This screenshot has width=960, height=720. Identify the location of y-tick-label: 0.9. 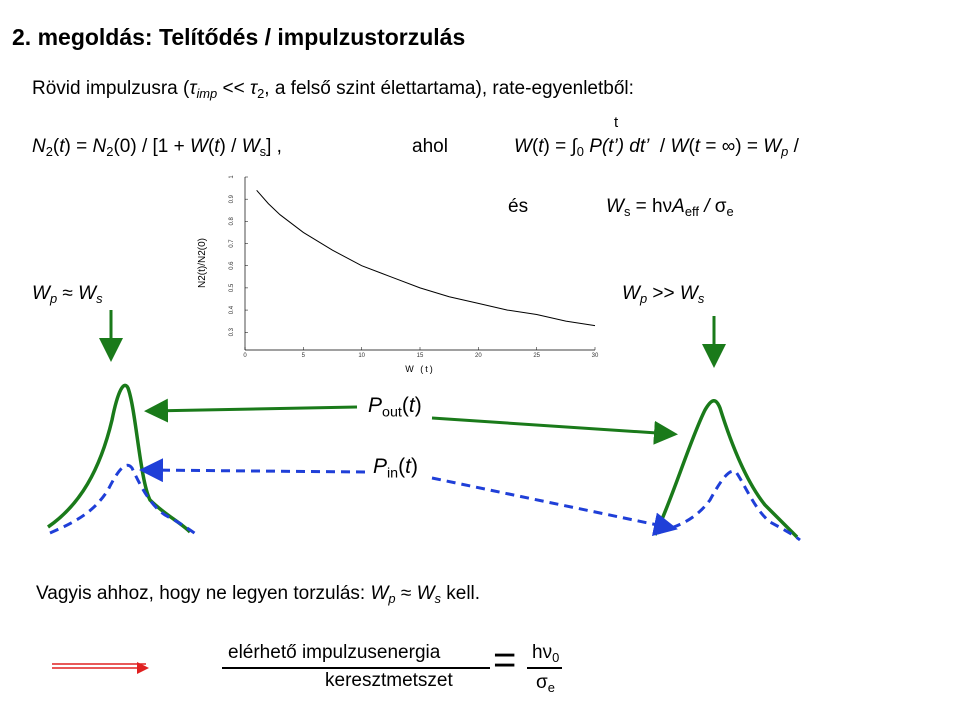
(232, 198).